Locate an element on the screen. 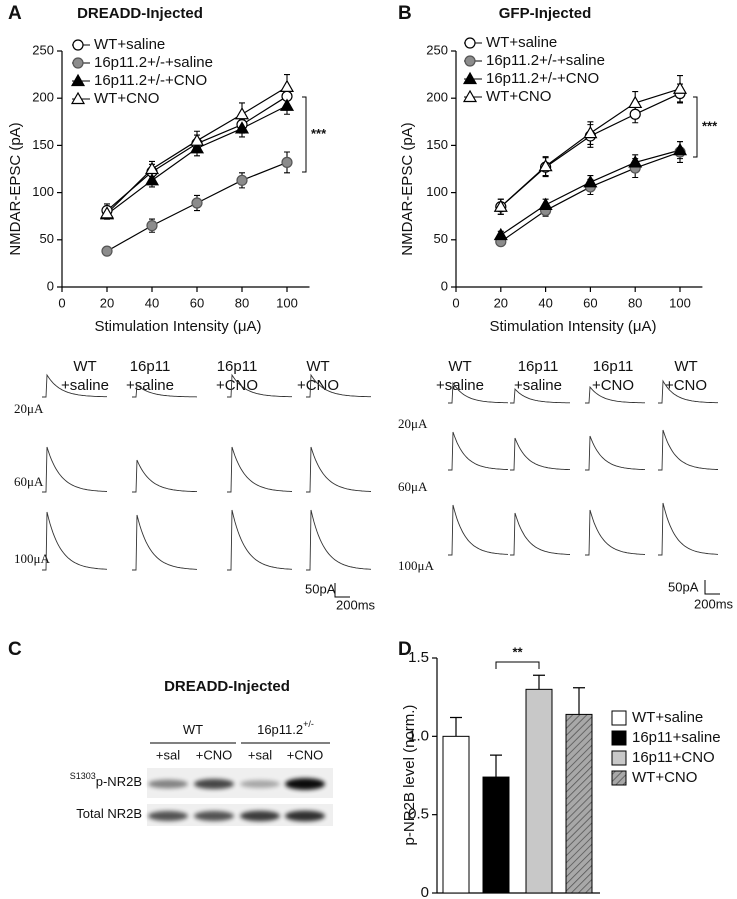 The width and height of the screenshot is (737, 899). scale-x-label: 200ms is located at coordinates (356, 604).